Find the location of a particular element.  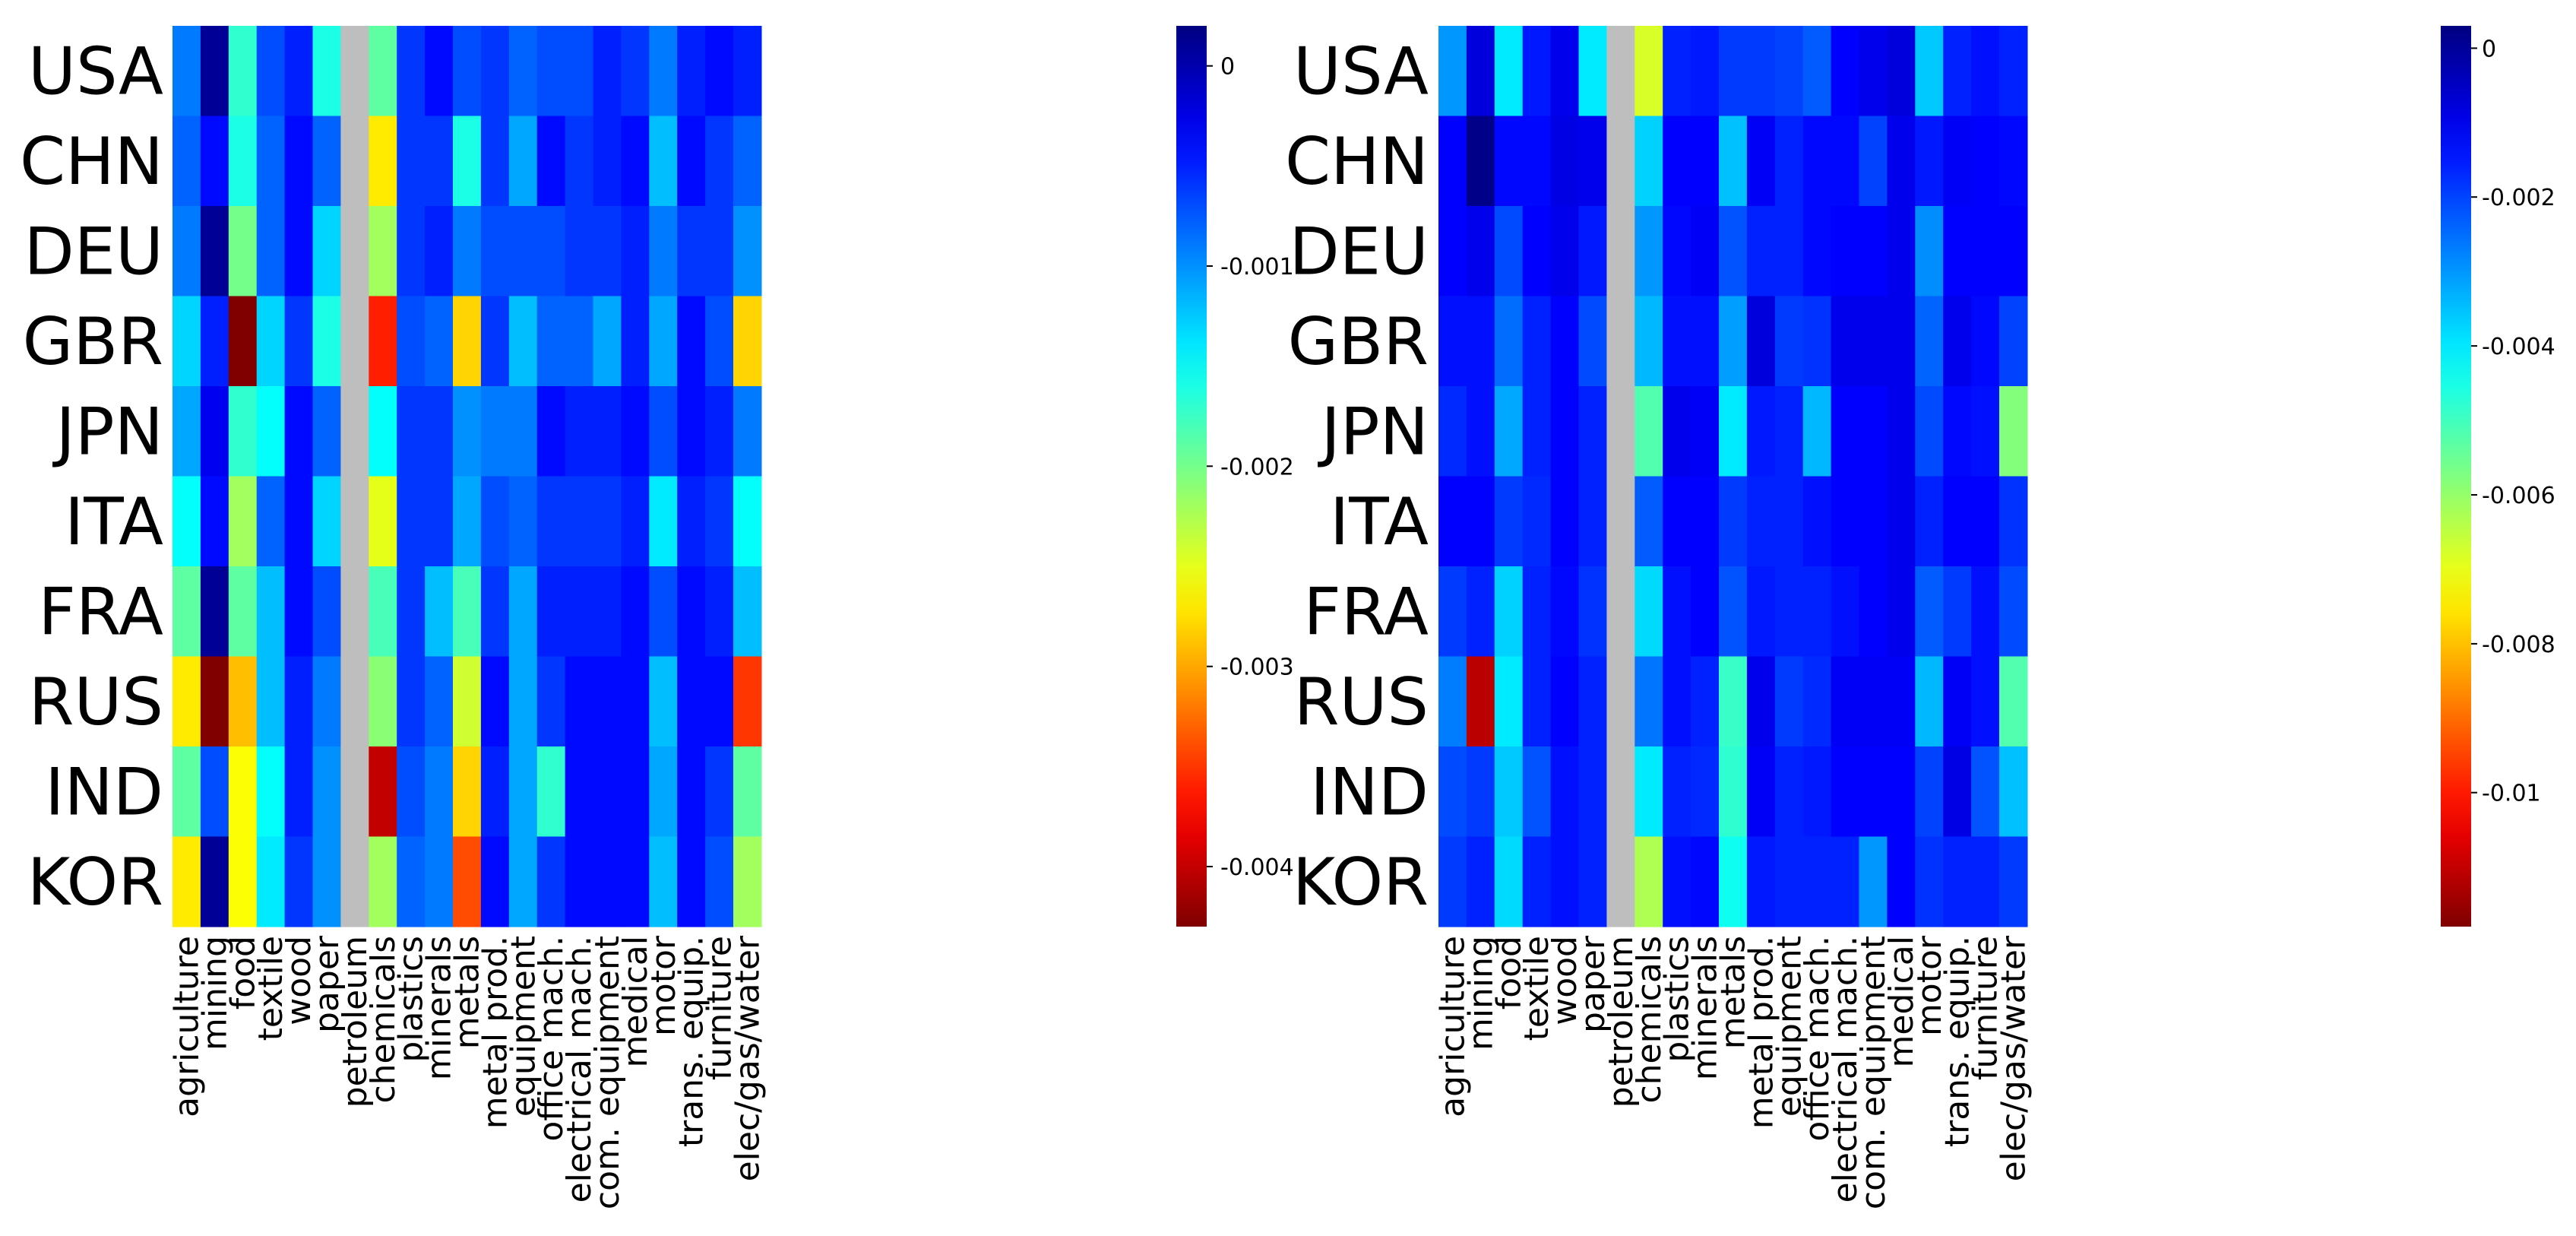

column-label-15: com. equipment is located at coordinates (607, 1073).